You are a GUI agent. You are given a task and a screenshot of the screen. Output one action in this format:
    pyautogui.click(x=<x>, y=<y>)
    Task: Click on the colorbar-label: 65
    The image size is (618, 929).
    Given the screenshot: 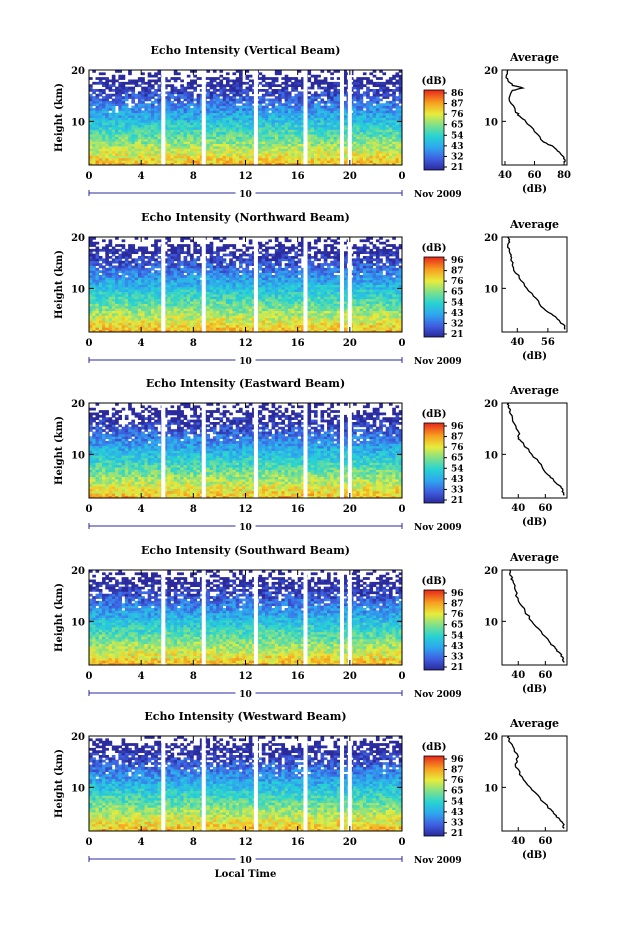 What is the action you would take?
    pyautogui.click(x=457, y=126)
    